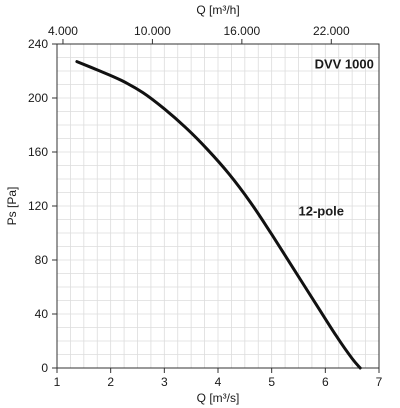  Describe the element at coordinates (199, 31) in the screenshot. I see `top-x-tick-labels: 4.000 10.000 16.000 22.000` at that location.